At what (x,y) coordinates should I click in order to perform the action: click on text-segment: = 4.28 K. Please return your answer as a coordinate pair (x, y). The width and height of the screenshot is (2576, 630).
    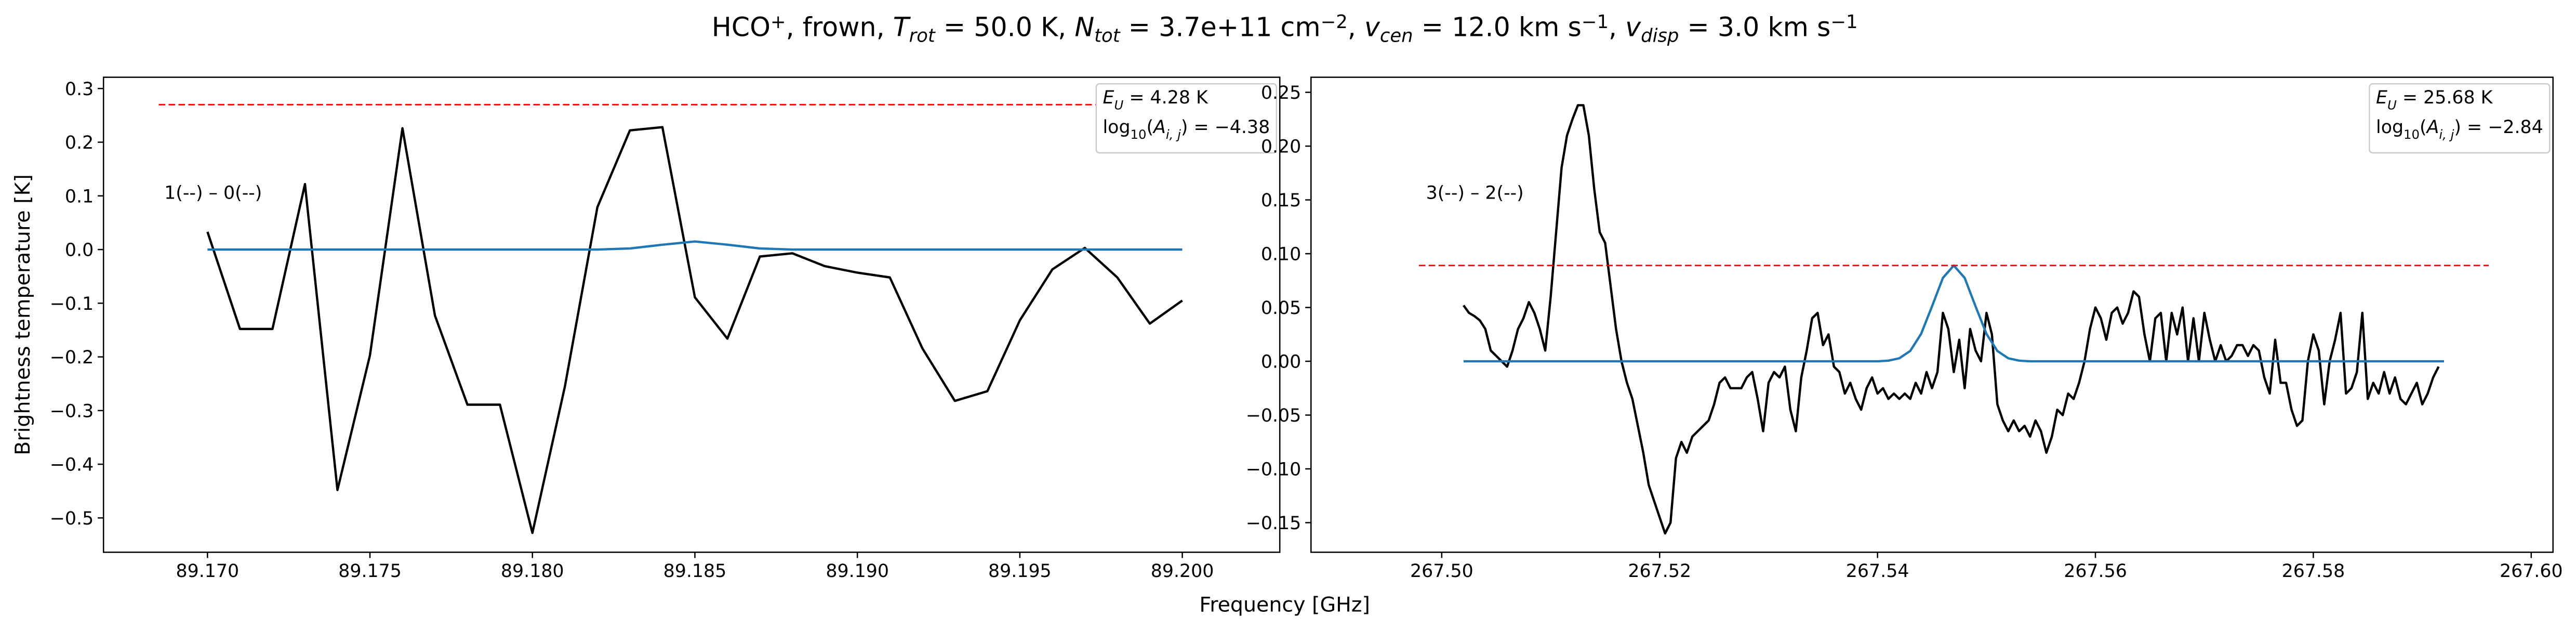
    Looking at the image, I should click on (1166, 98).